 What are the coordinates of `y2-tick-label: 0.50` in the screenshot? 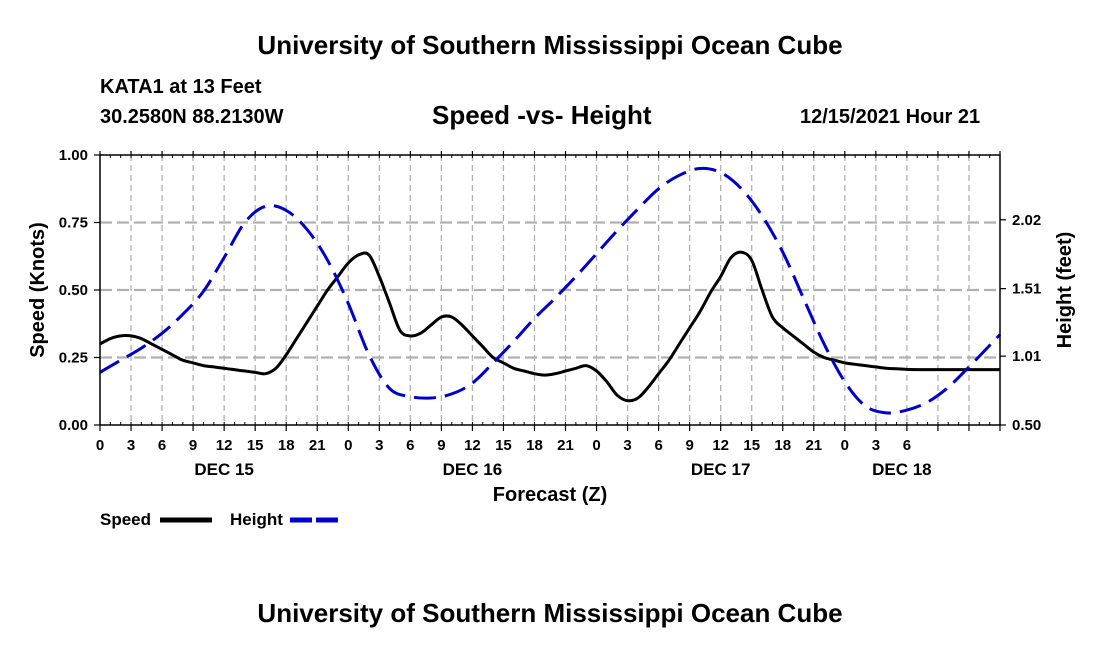 It's located at (1026, 425).